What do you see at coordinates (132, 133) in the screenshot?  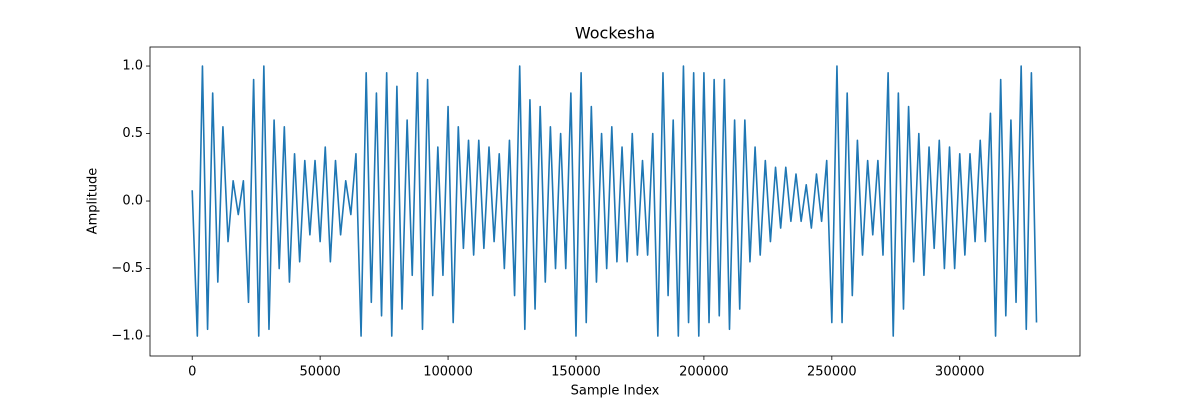 I see `y-tick-label: 0.5` at bounding box center [132, 133].